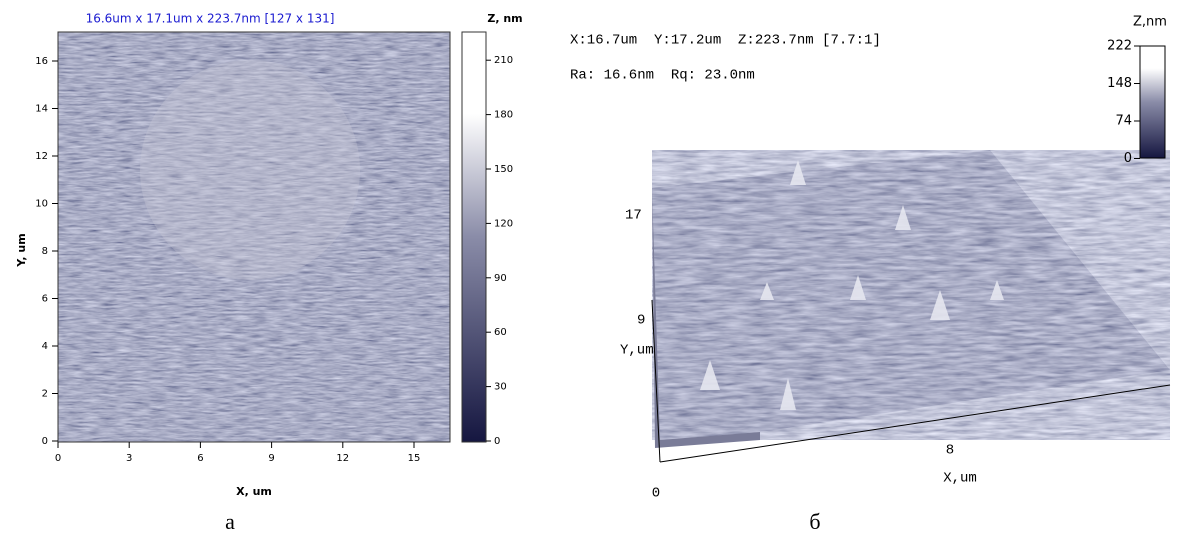 Image resolution: width=1180 pixels, height=537 pixels. What do you see at coordinates (271, 458) in the screenshot?
I see `x-tick-label: 9` at bounding box center [271, 458].